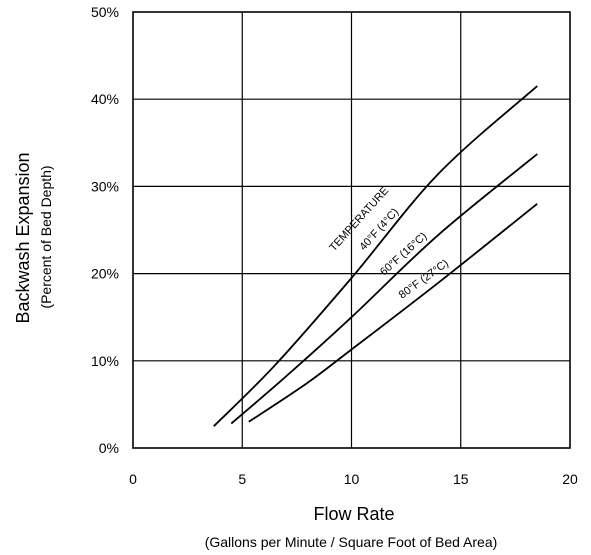  I want to click on y-tick-label: 30%, so click(105, 186).